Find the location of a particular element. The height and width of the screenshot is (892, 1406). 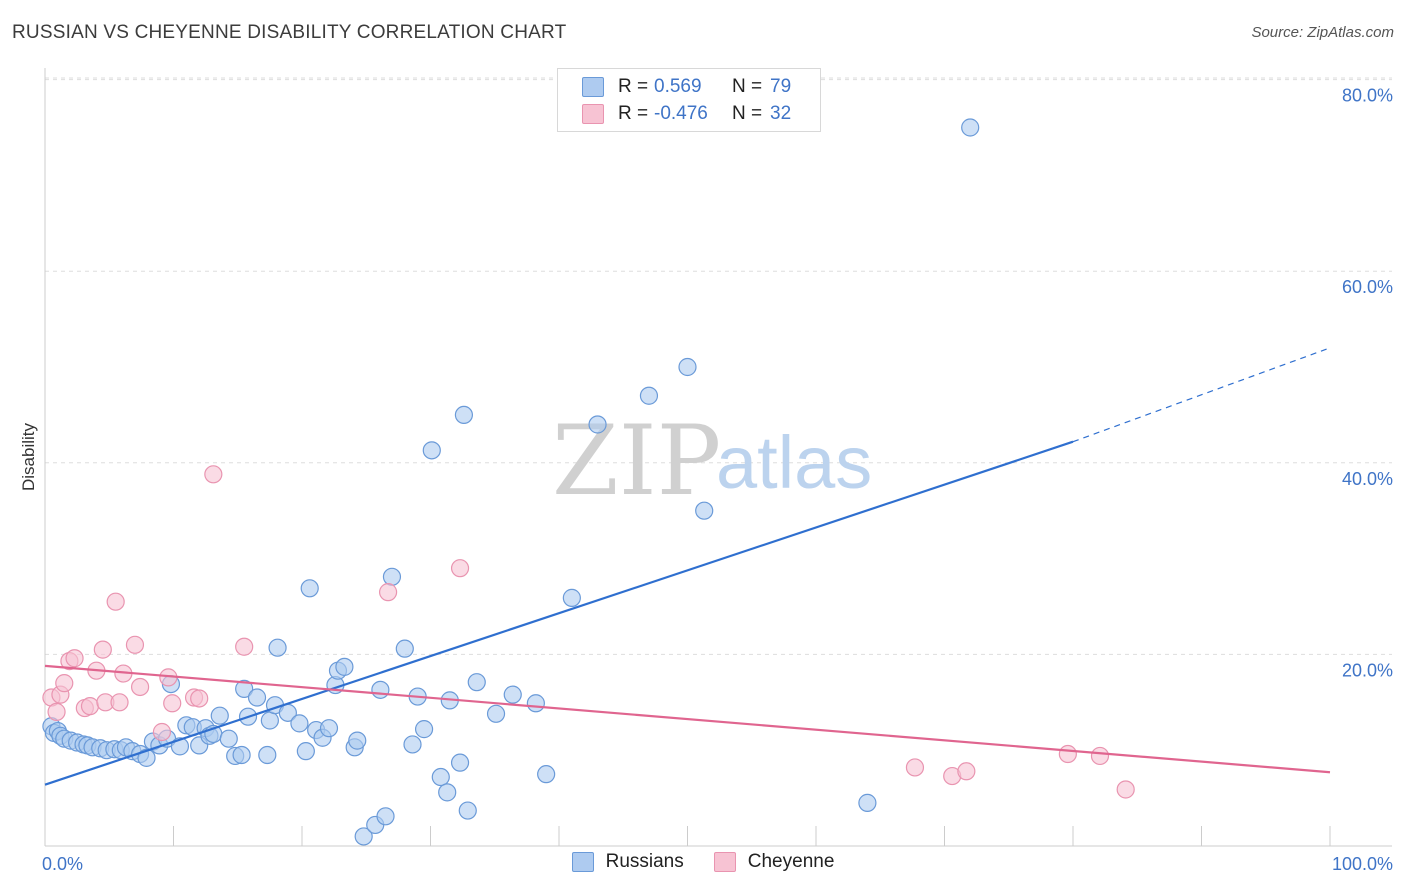

legend-r-value: 0.569 is located at coordinates (678, 86).